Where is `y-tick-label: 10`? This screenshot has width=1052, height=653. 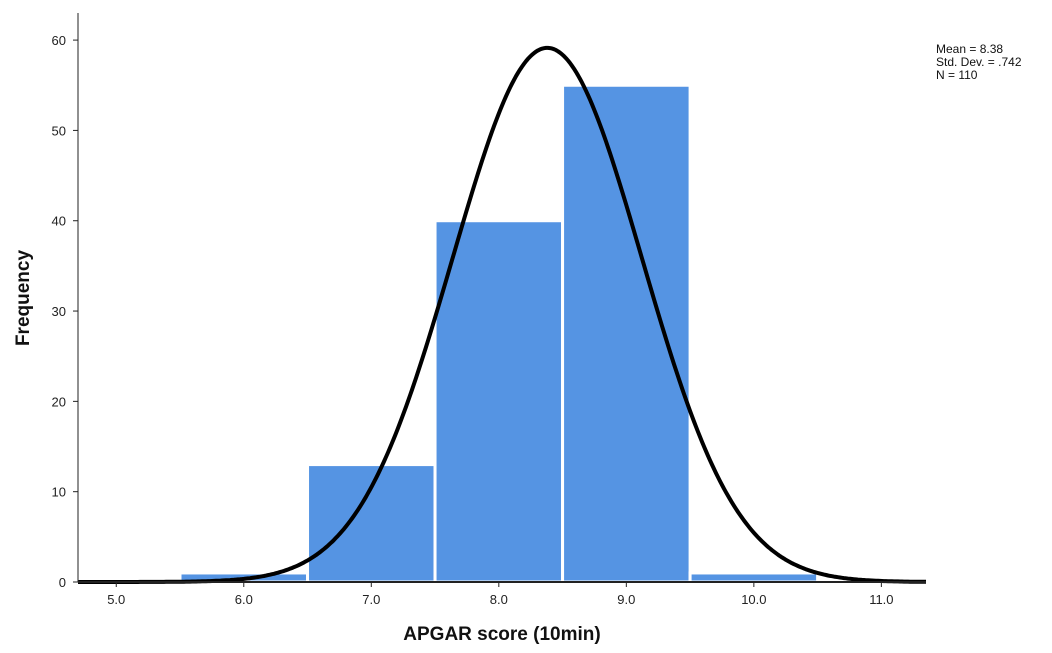
y-tick-label: 10 is located at coordinates (59, 492).